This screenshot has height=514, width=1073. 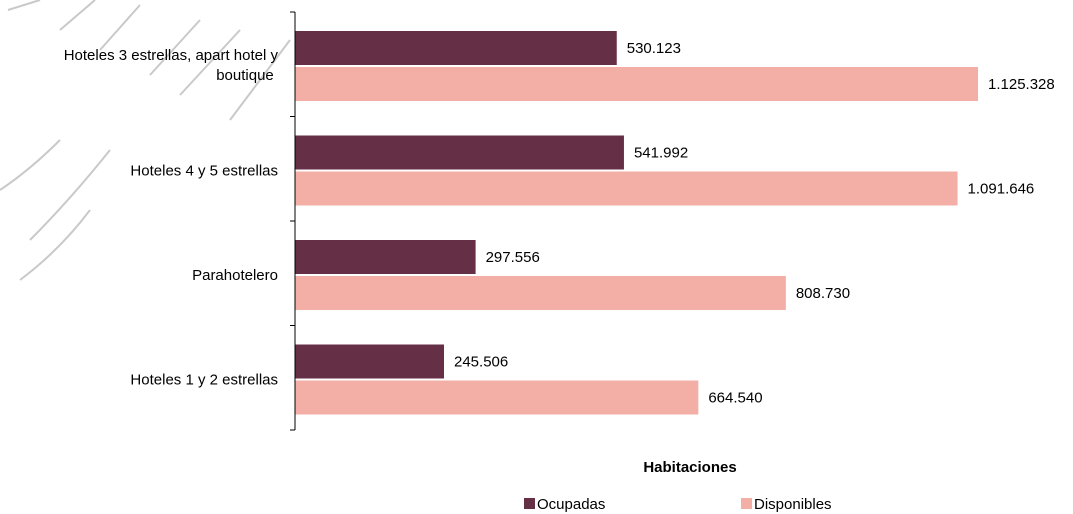 I want to click on data-label: 541.992, so click(x=661, y=153).